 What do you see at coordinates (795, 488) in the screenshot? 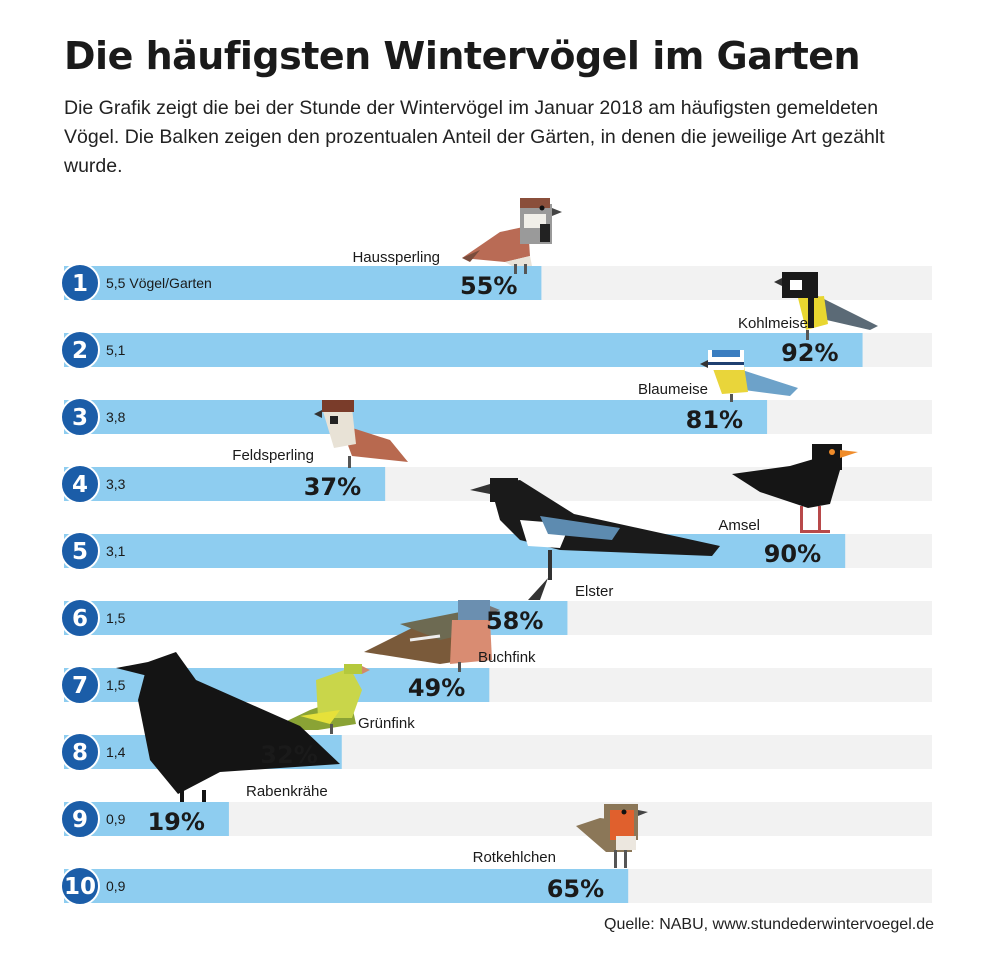
I see `amsel-illustration` at bounding box center [795, 488].